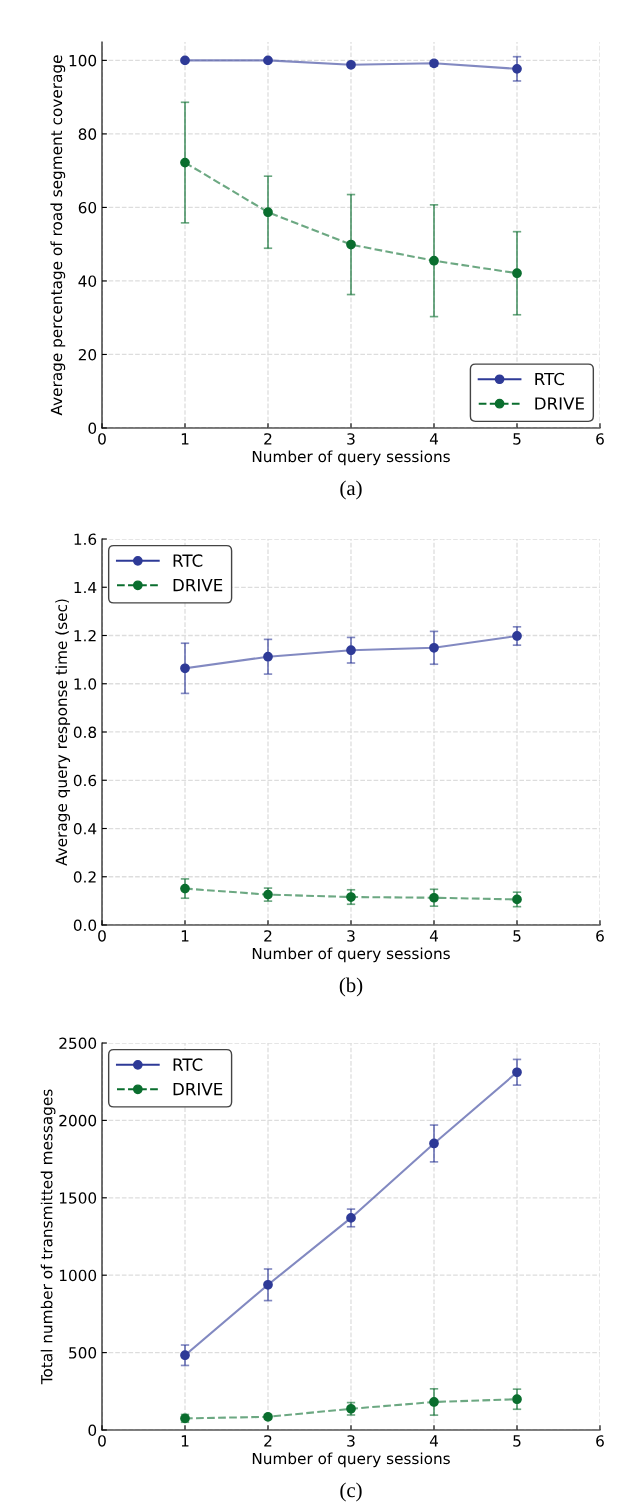 The image size is (618, 1508). What do you see at coordinates (84, 877) in the screenshot?
I see `y-tick-label: 0.2` at bounding box center [84, 877].